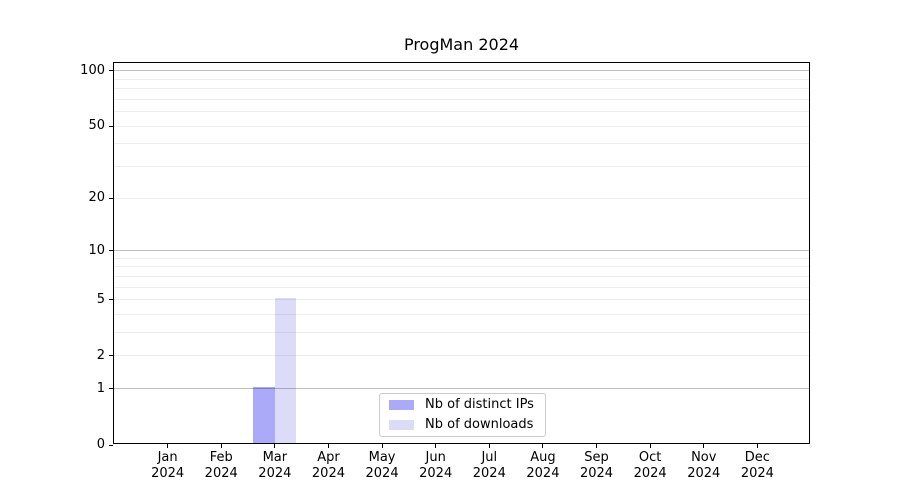 This screenshot has height=500, width=900. Describe the element at coordinates (167, 457) in the screenshot. I see `x-tick-month: Jan` at that location.